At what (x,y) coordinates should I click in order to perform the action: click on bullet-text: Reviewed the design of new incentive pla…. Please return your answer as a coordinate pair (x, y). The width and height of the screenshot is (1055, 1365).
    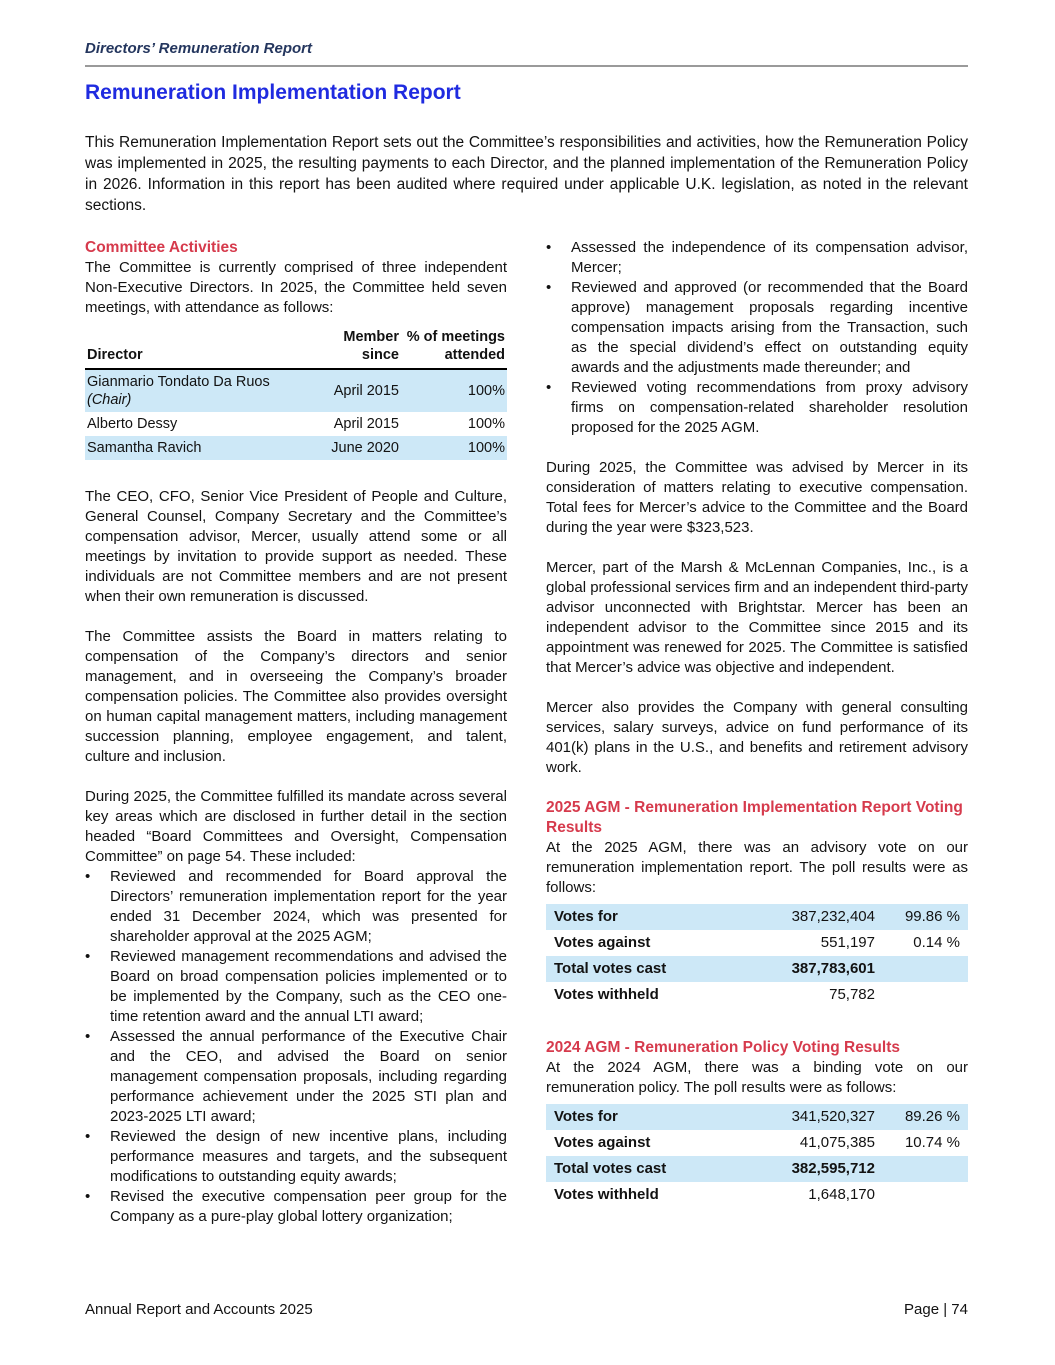
    Looking at the image, I should click on (308, 1156).